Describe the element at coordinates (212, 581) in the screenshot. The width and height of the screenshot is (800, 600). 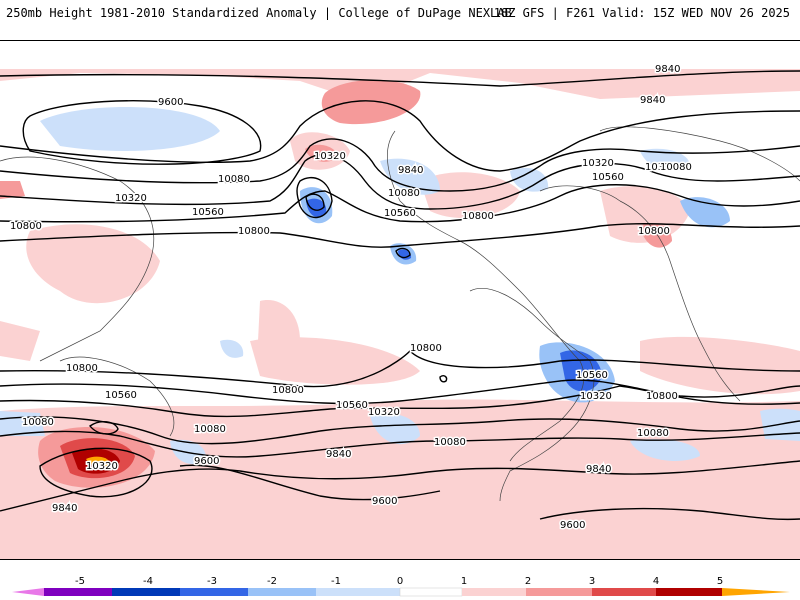
I see `colorbar-tick-label: -3` at that location.